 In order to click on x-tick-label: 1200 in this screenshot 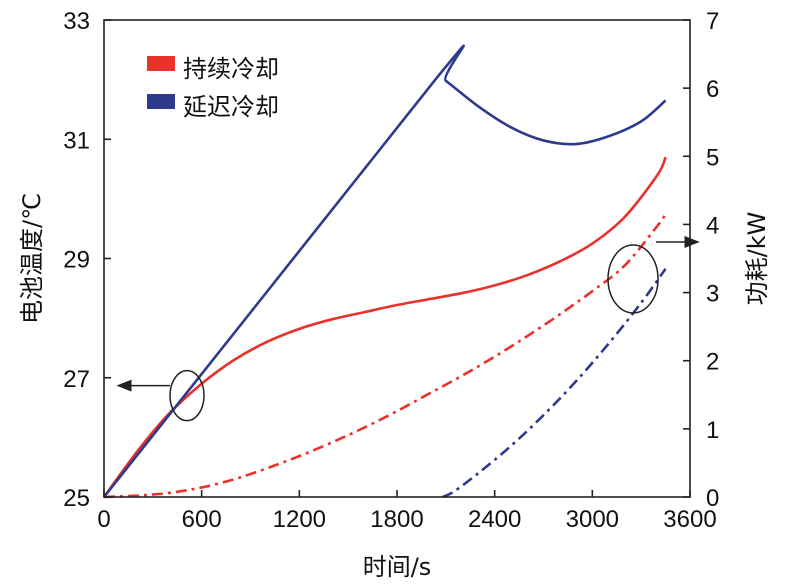, I will do `click(299, 519)`.